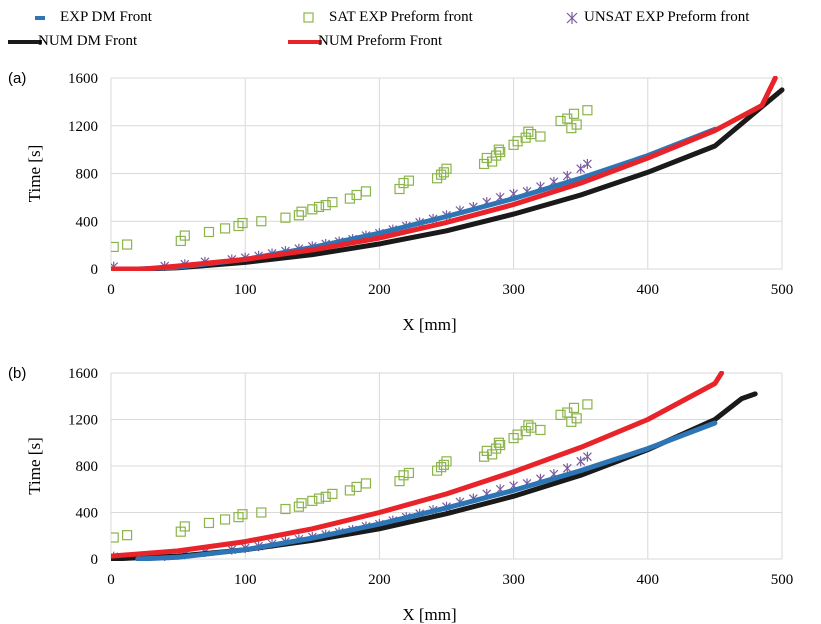  I want to click on series-unsat-exp-preform-front, so click(351, 214).